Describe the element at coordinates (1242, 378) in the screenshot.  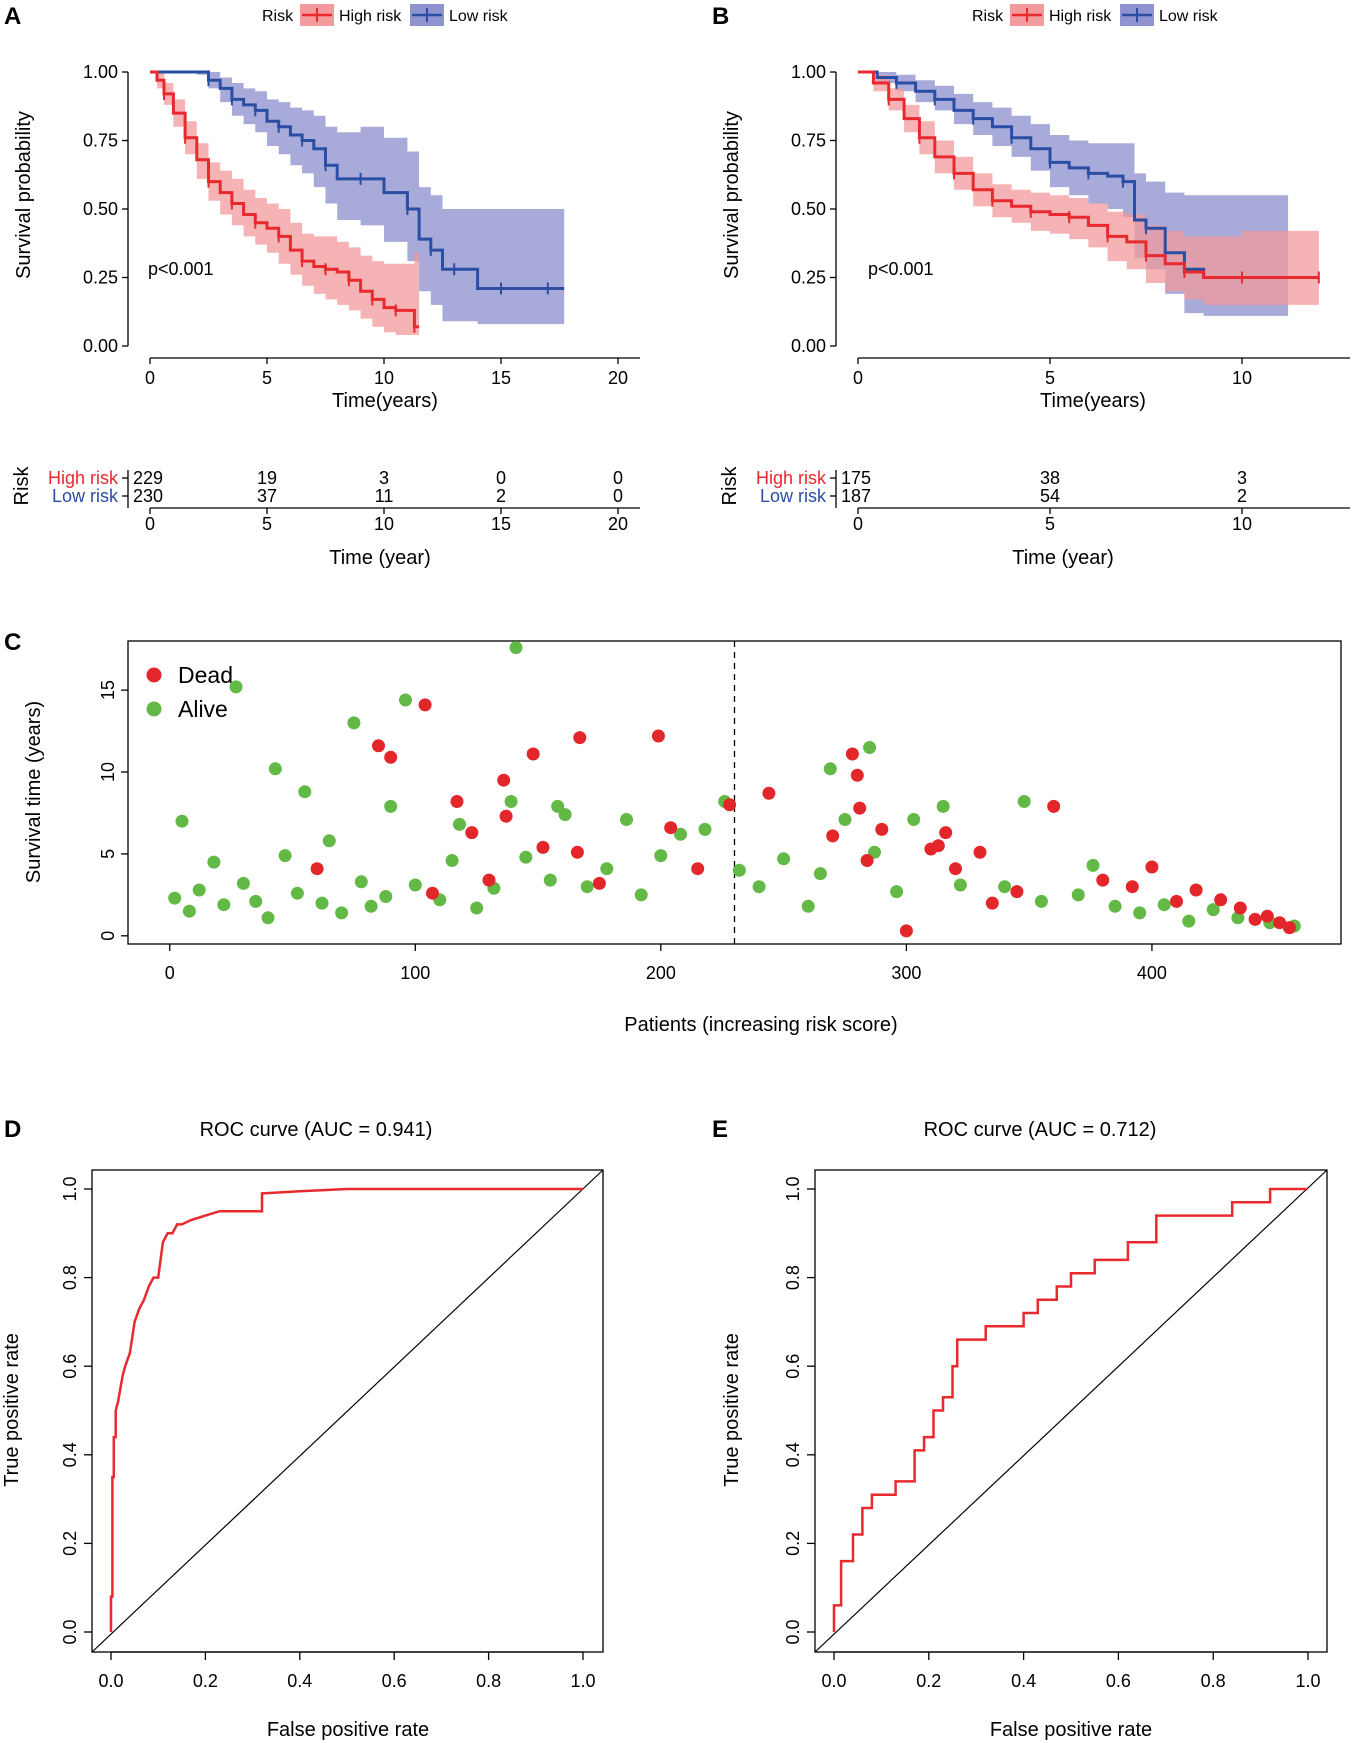
I see `x-tick-label: 10` at that location.